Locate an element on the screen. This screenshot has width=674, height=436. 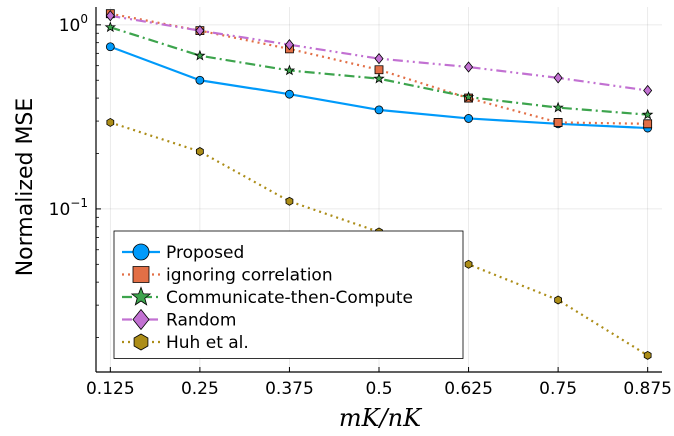
x-axis-title: mK/nK is located at coordinates (381, 418).